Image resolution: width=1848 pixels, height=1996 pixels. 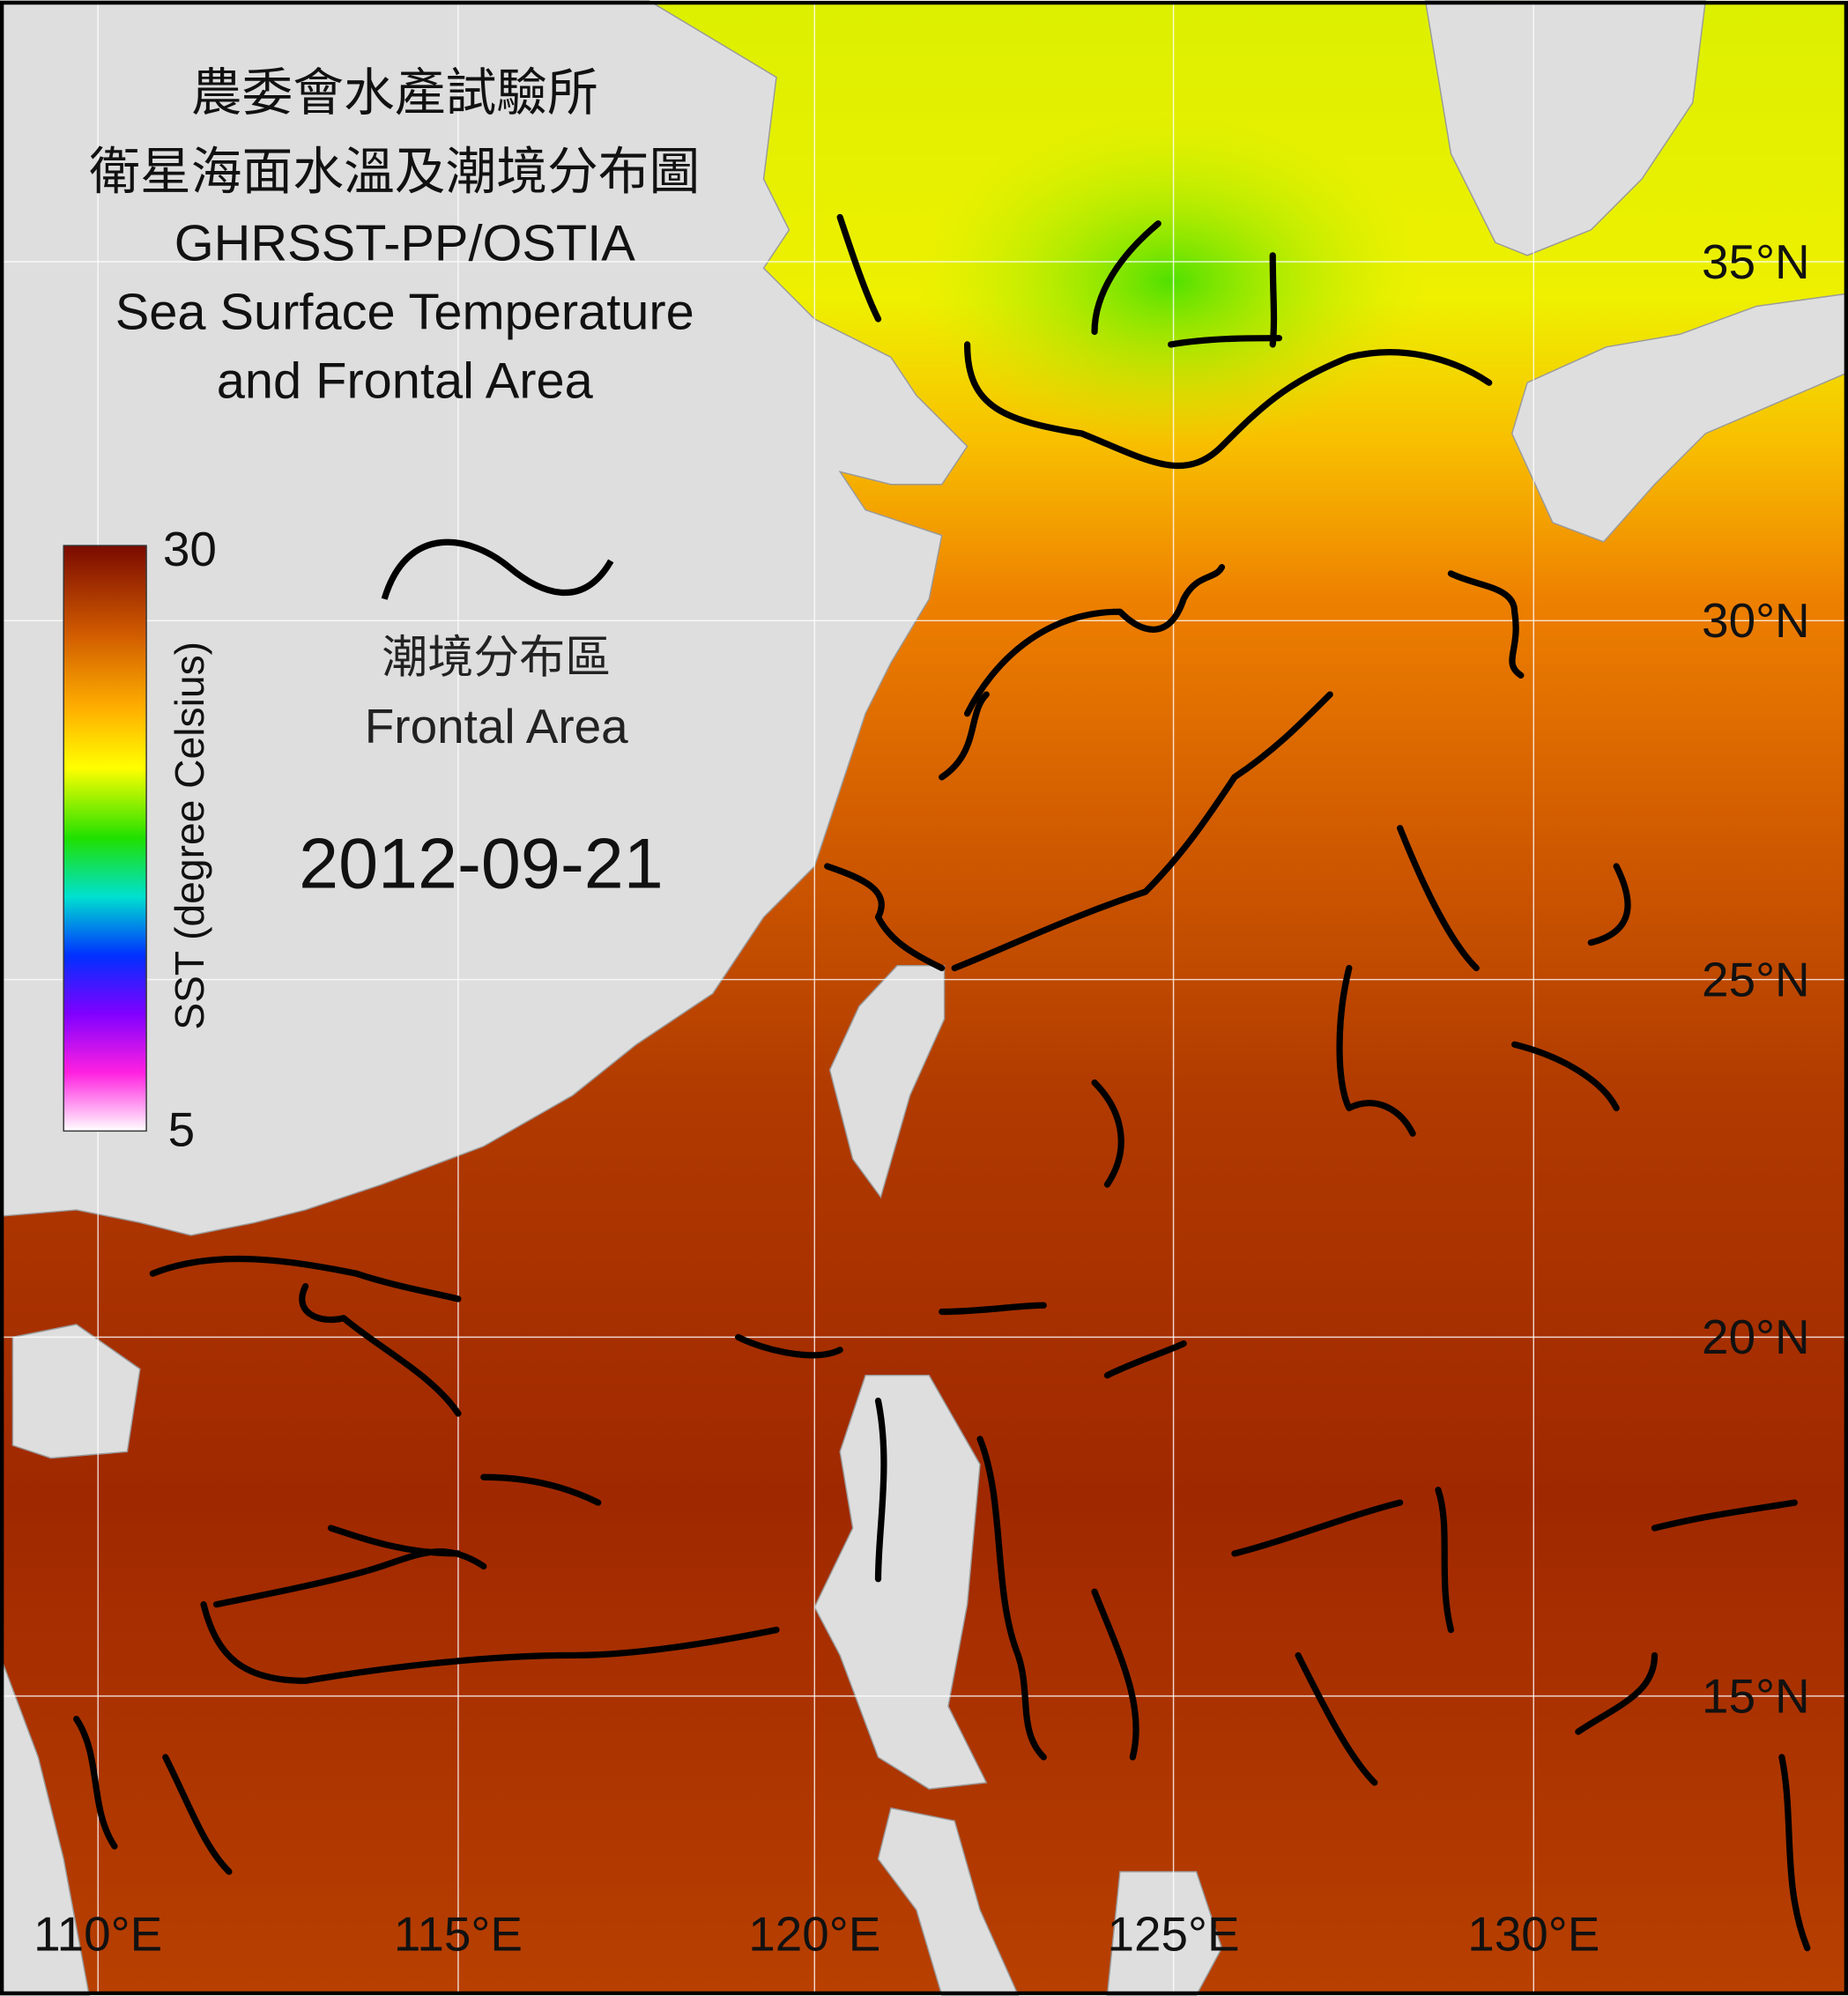 What do you see at coordinates (1756, 1695) in the screenshot?
I see `lat-label: 15°N` at bounding box center [1756, 1695].